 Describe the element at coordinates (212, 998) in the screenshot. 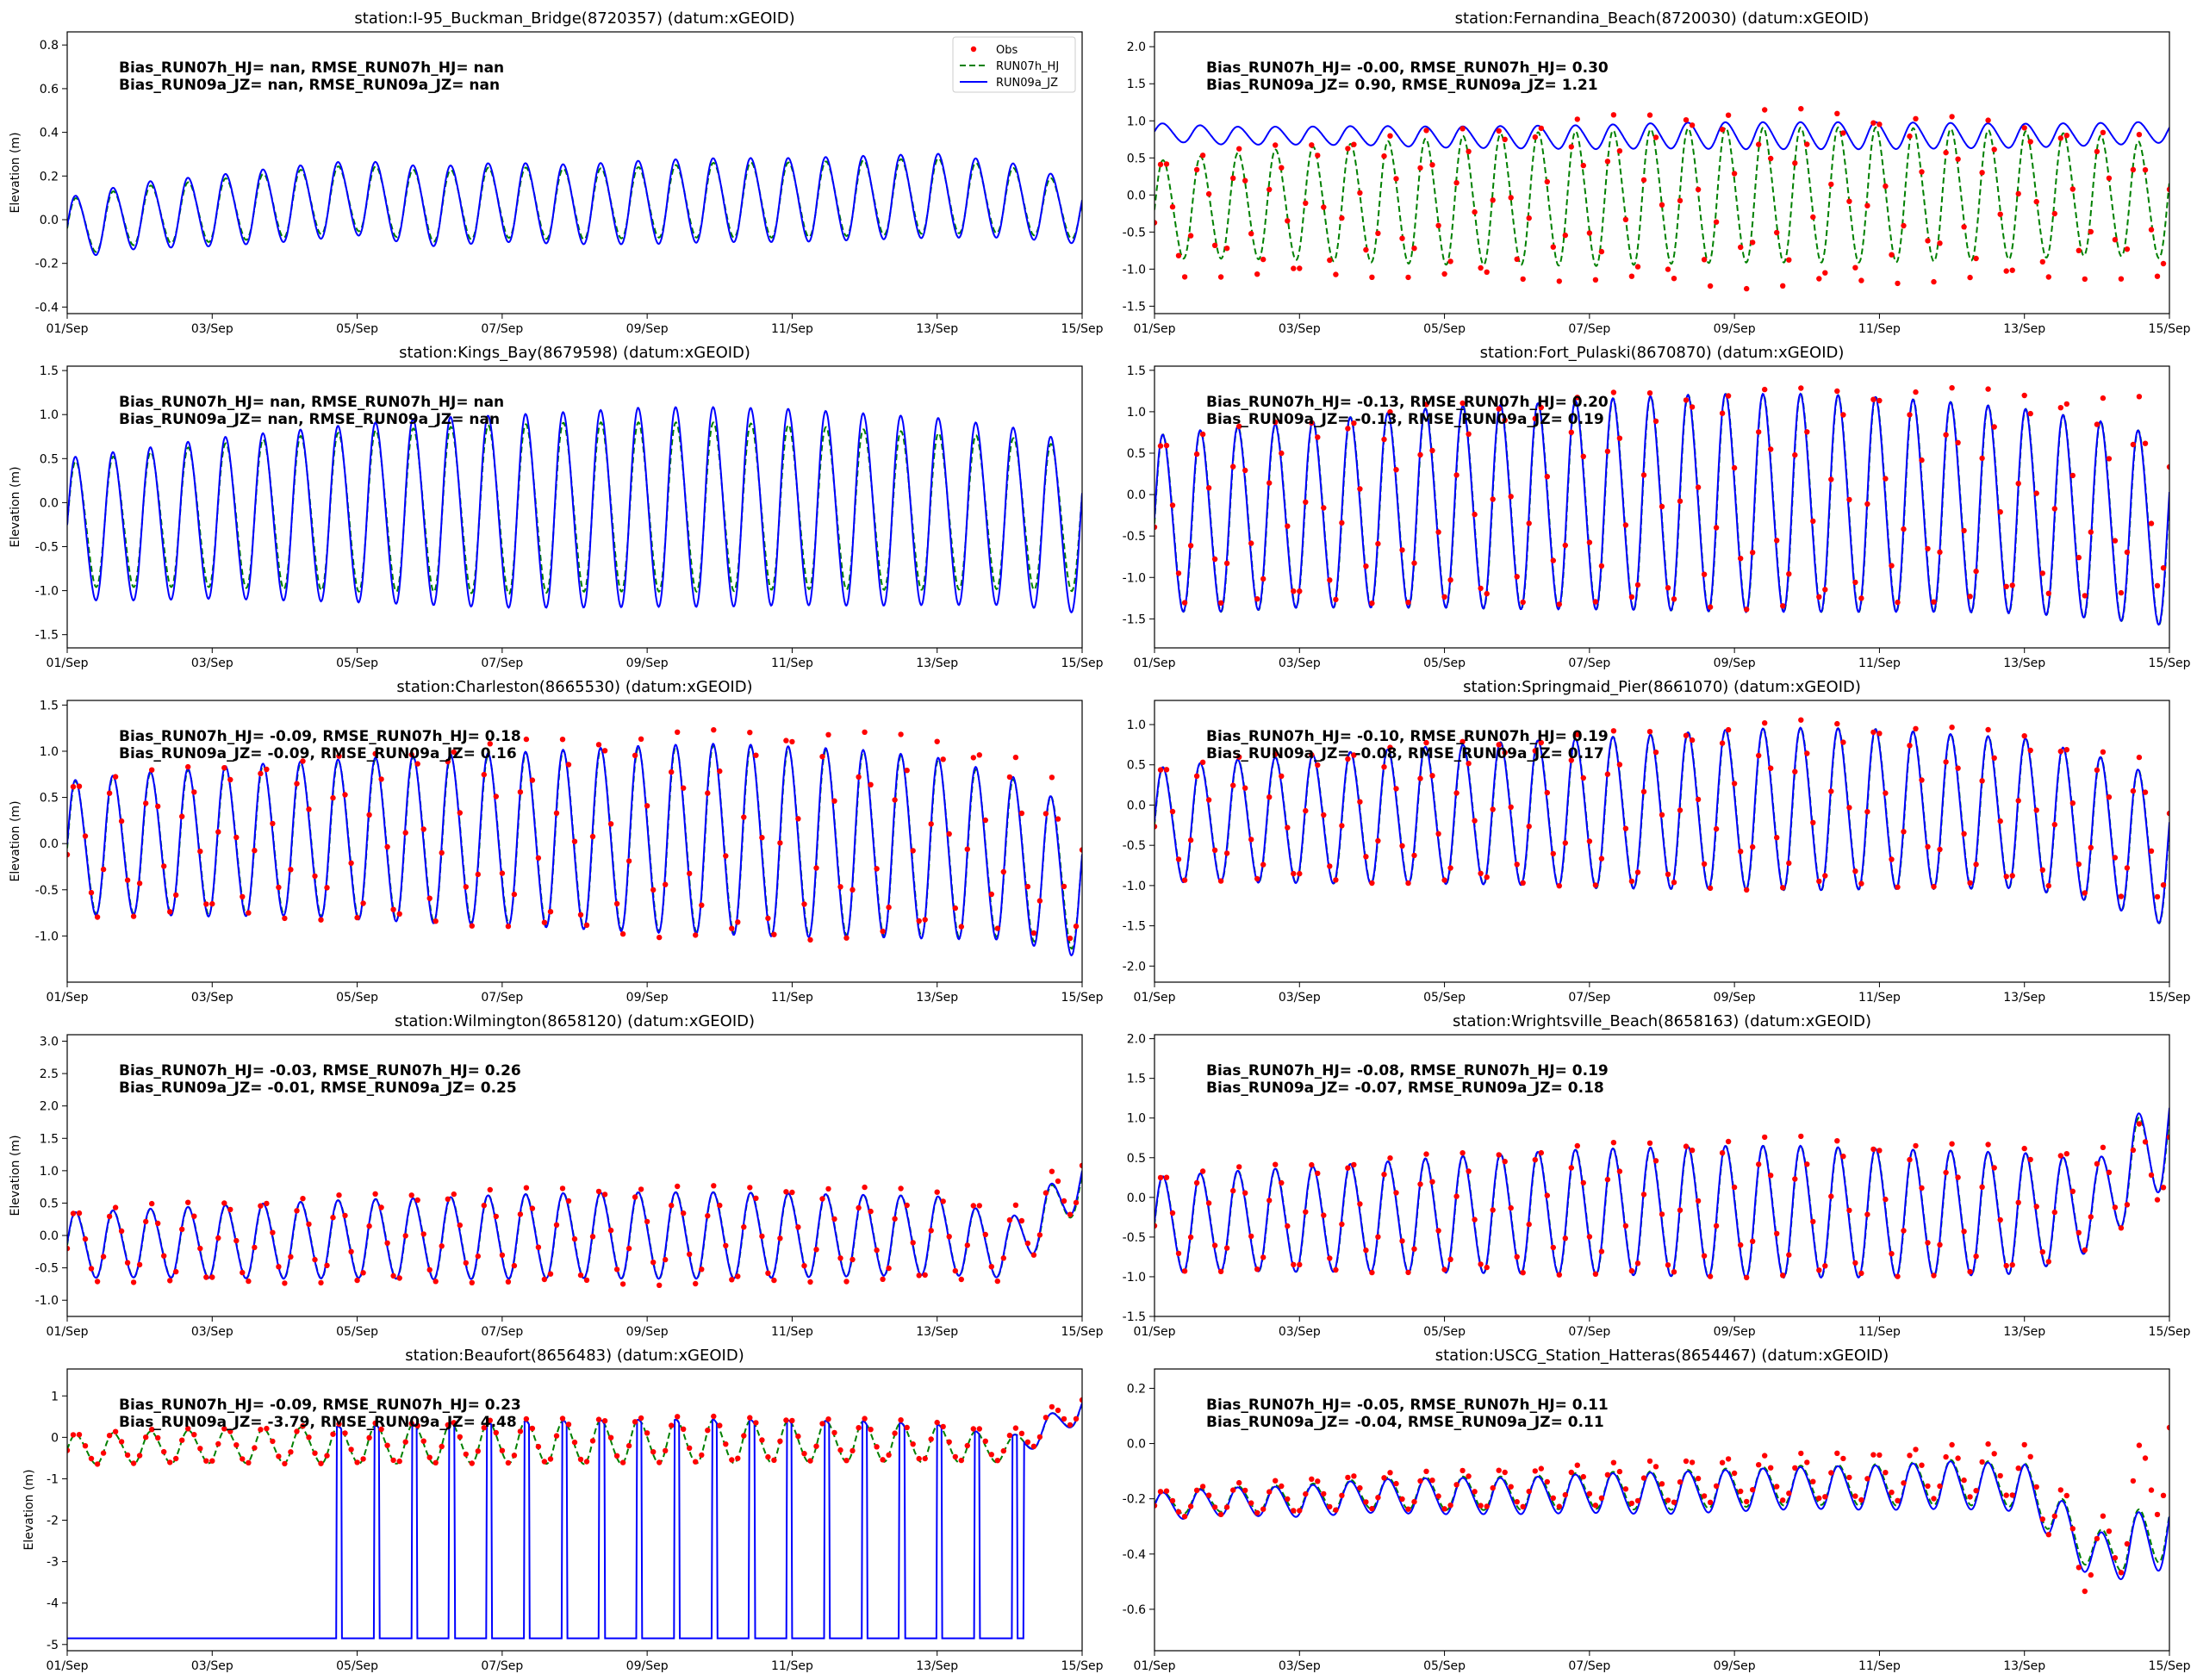

I see `x-tick-label: 03/Sep` at that location.